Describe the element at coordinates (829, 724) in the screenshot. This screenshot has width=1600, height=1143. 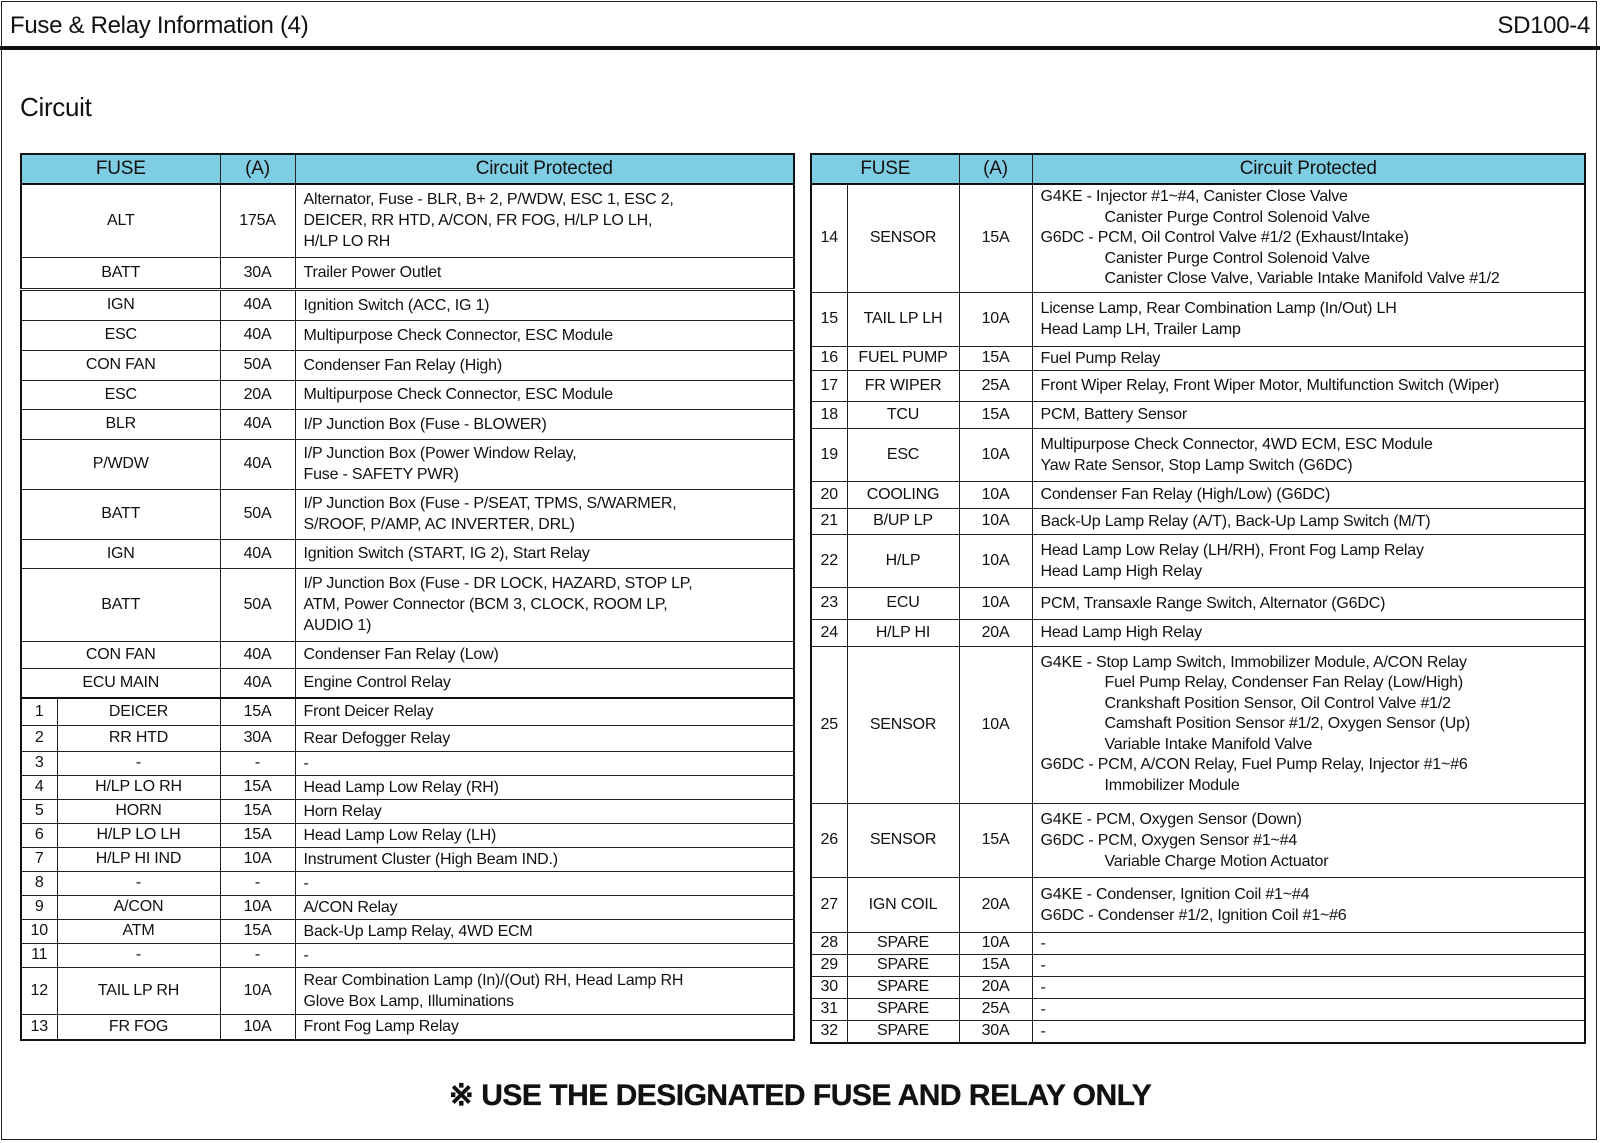
I see `fuse-number: 25` at that location.